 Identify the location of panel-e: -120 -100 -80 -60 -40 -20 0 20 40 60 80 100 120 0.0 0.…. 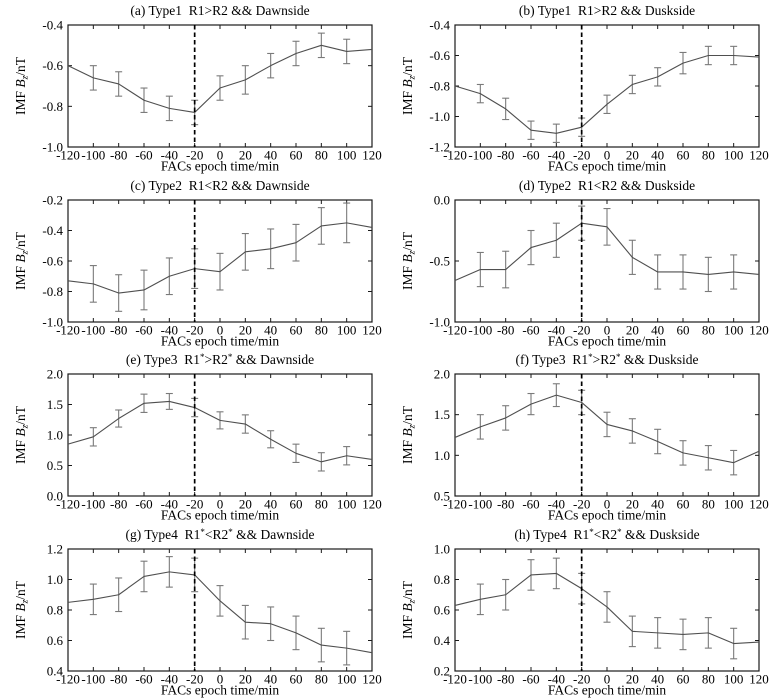
(193, 436).